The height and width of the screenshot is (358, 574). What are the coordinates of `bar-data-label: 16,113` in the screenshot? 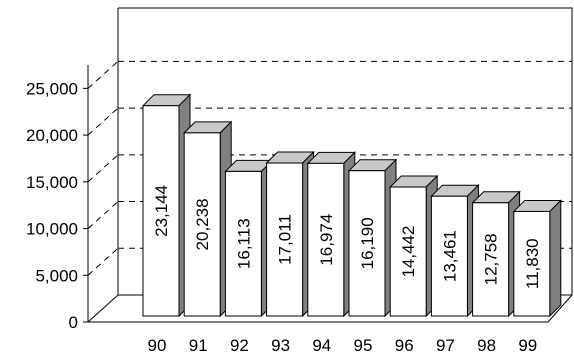 It's located at (243, 243).